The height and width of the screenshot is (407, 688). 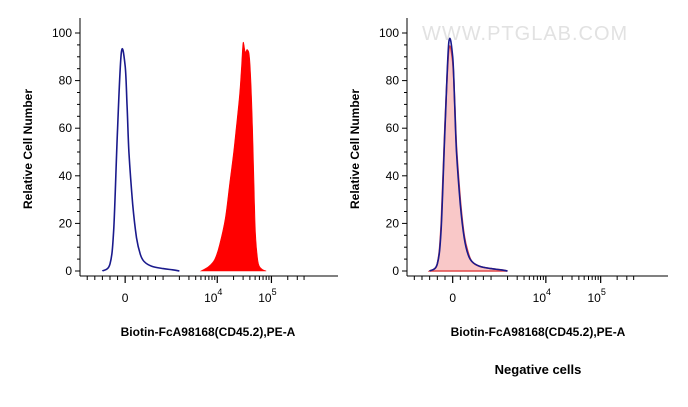 What do you see at coordinates (233, 156) in the screenshot?
I see `histogram-filled-stained` at bounding box center [233, 156].